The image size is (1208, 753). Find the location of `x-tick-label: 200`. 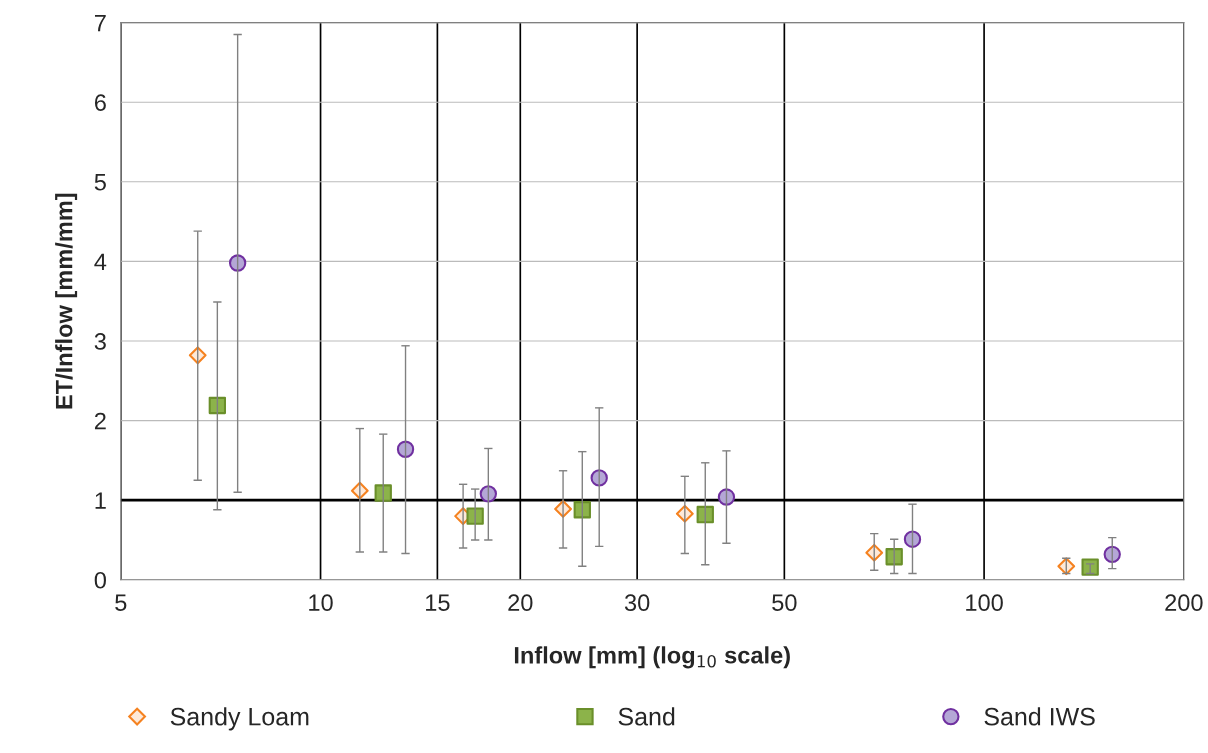

x-tick-label: 200 is located at coordinates (1184, 603).